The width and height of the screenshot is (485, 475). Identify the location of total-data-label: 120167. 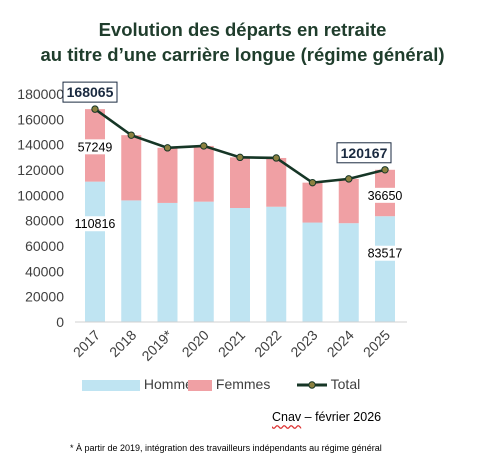
(364, 153).